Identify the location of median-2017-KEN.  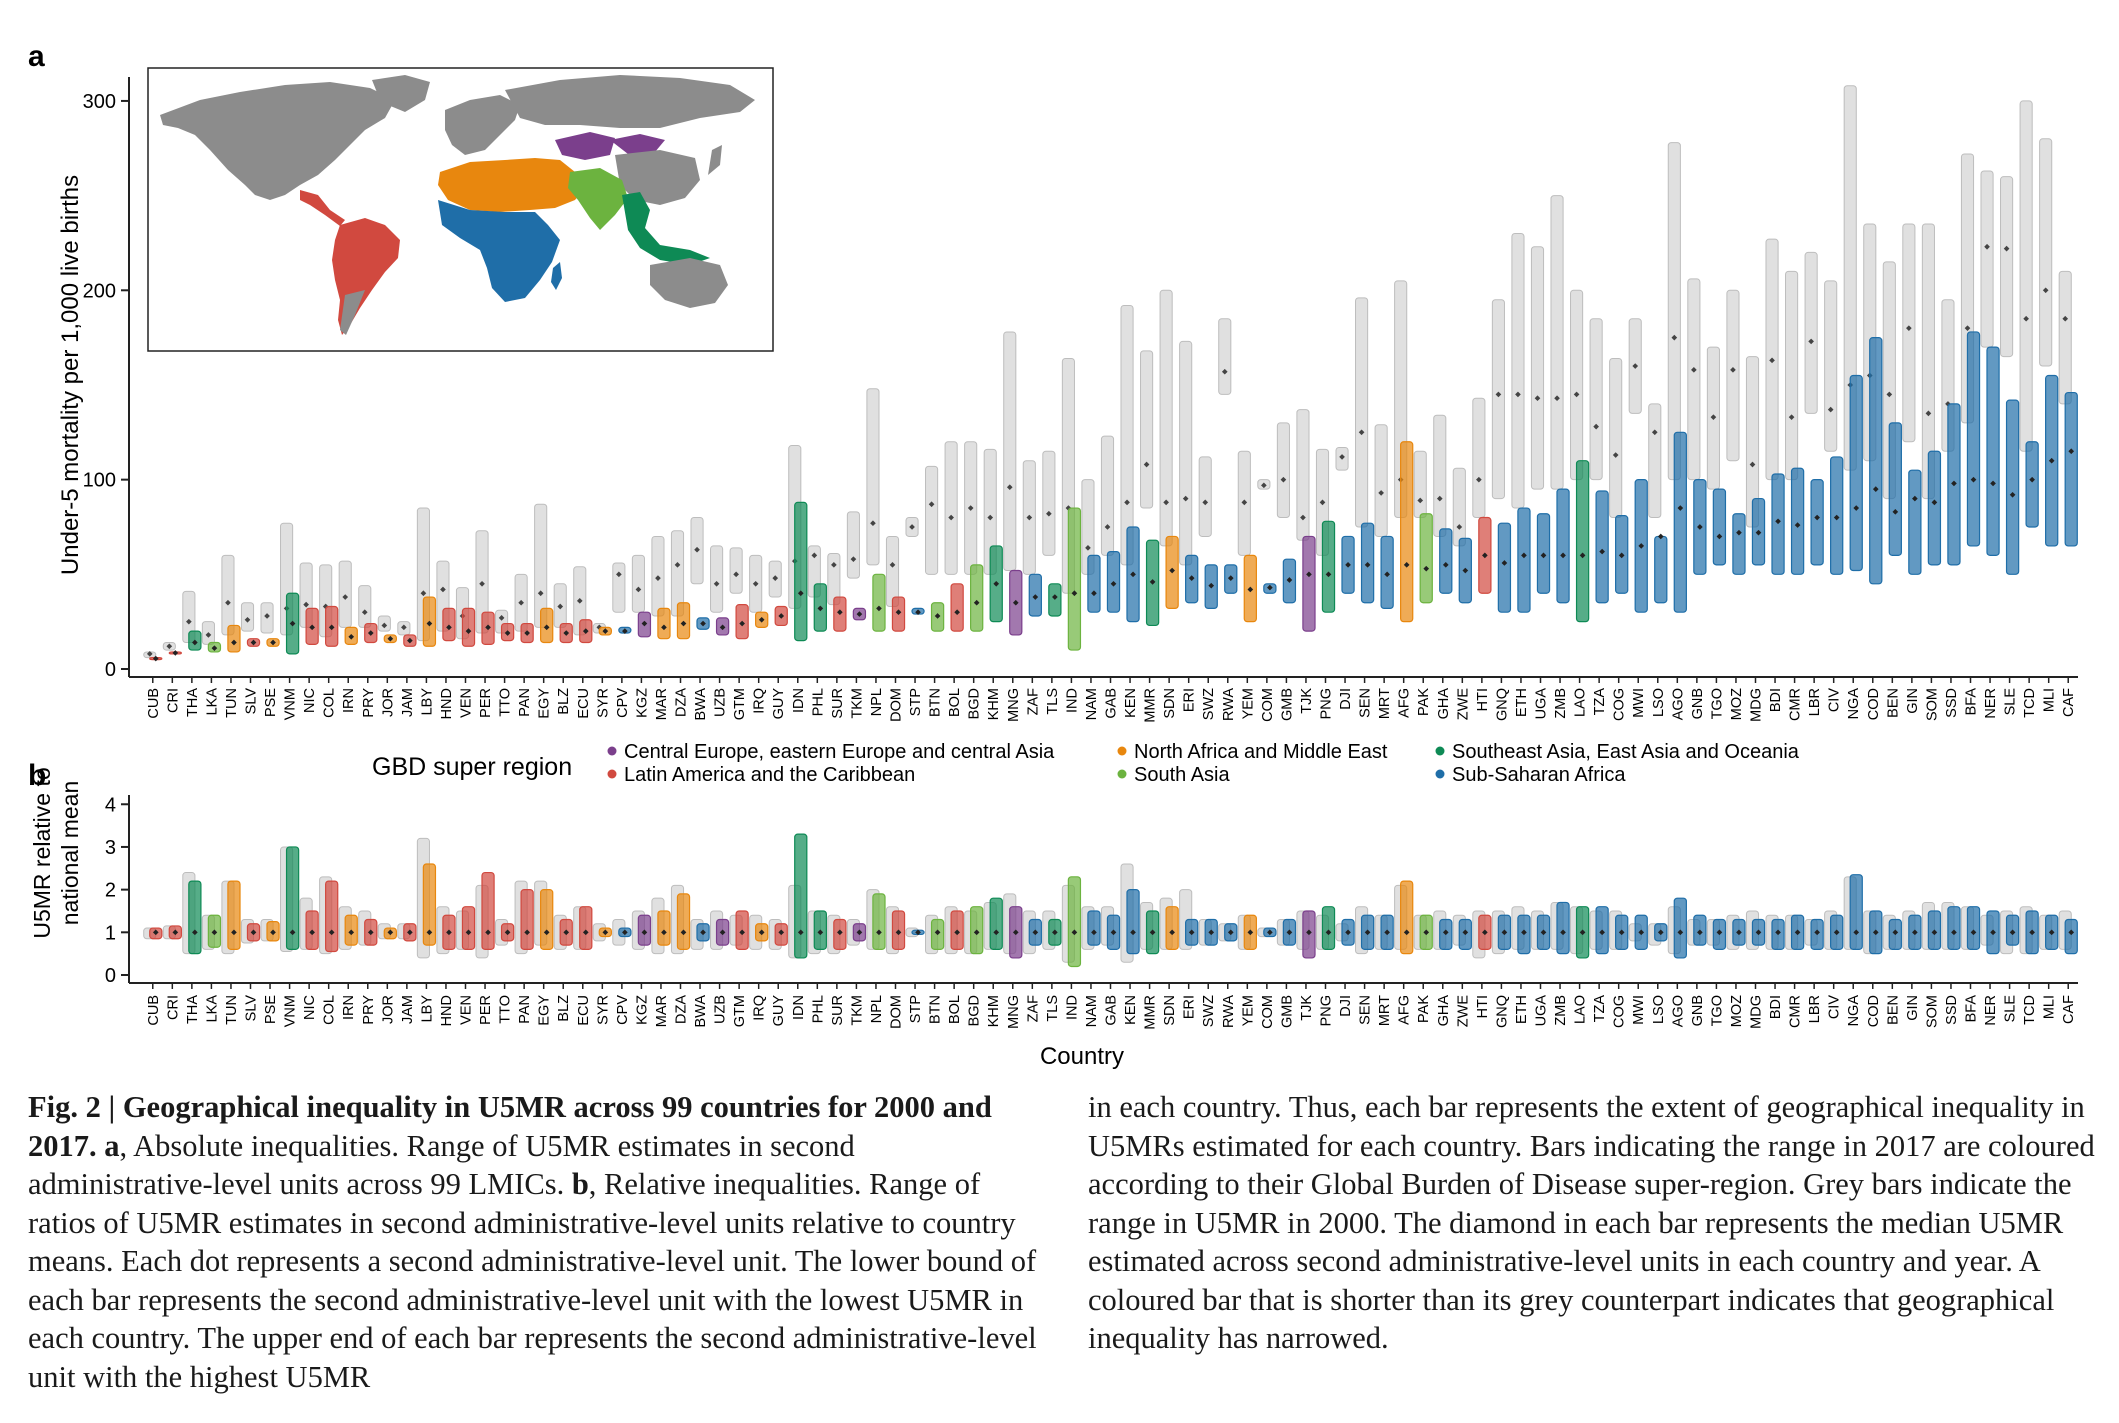
(1133, 932).